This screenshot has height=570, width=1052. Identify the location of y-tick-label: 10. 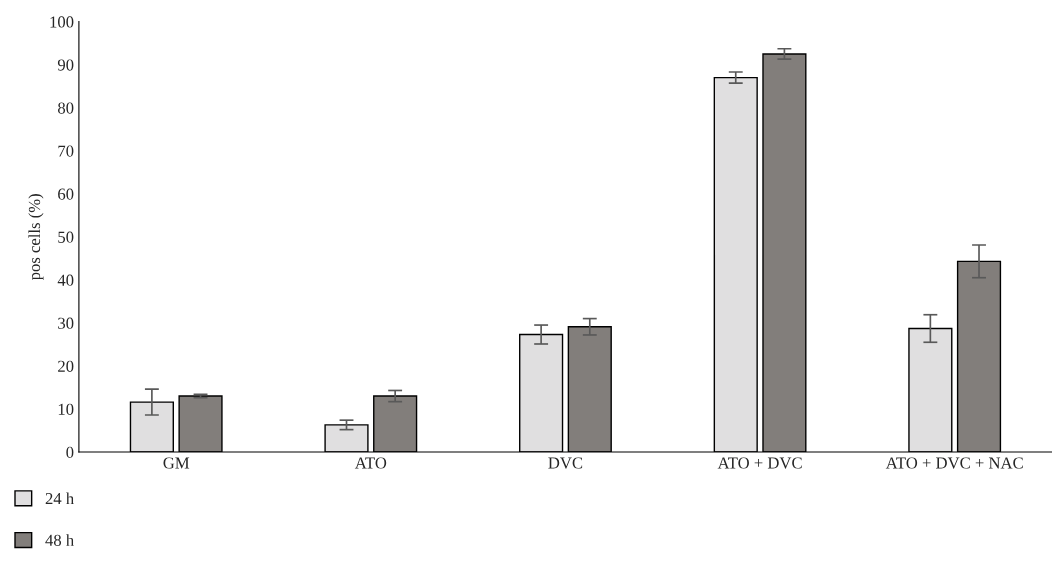
(66, 409).